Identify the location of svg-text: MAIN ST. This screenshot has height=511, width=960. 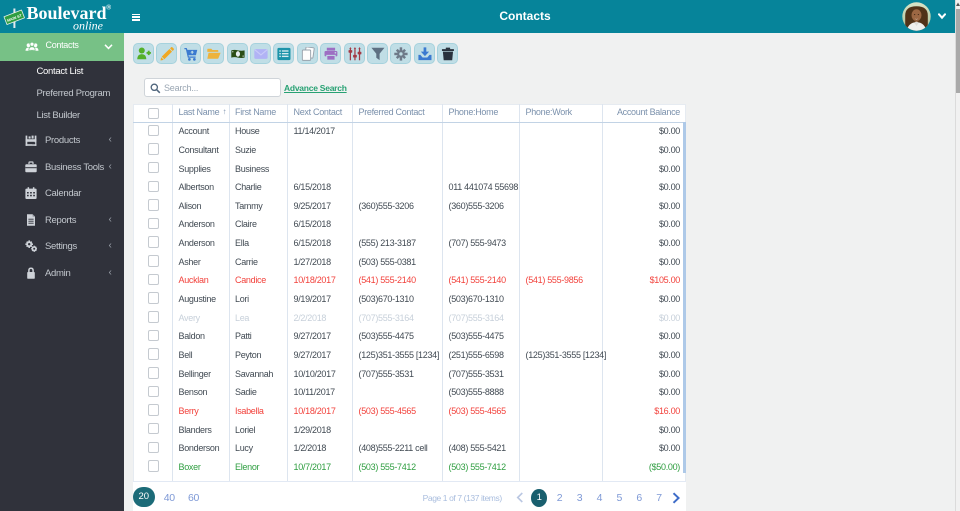
(15, 18).